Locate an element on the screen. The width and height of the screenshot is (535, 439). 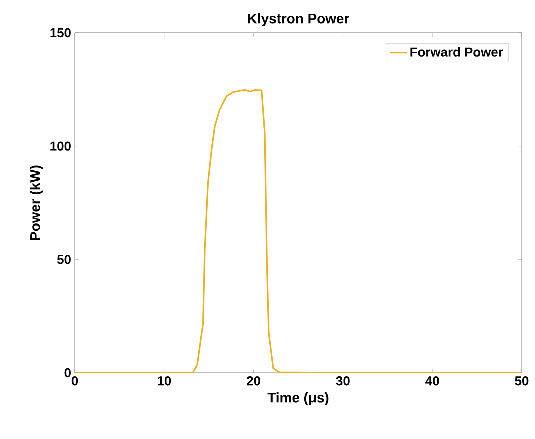
y-tick-label: 0 is located at coordinates (67, 373).